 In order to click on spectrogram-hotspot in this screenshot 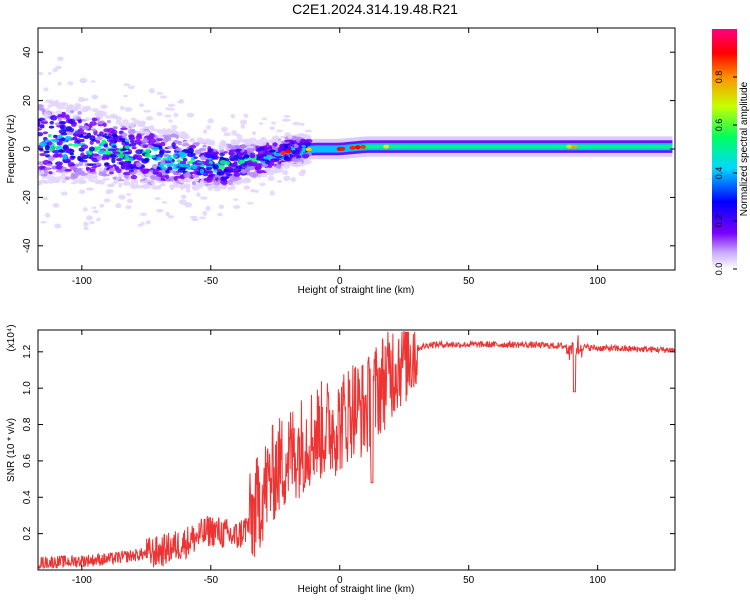, I will do `click(283, 152)`.